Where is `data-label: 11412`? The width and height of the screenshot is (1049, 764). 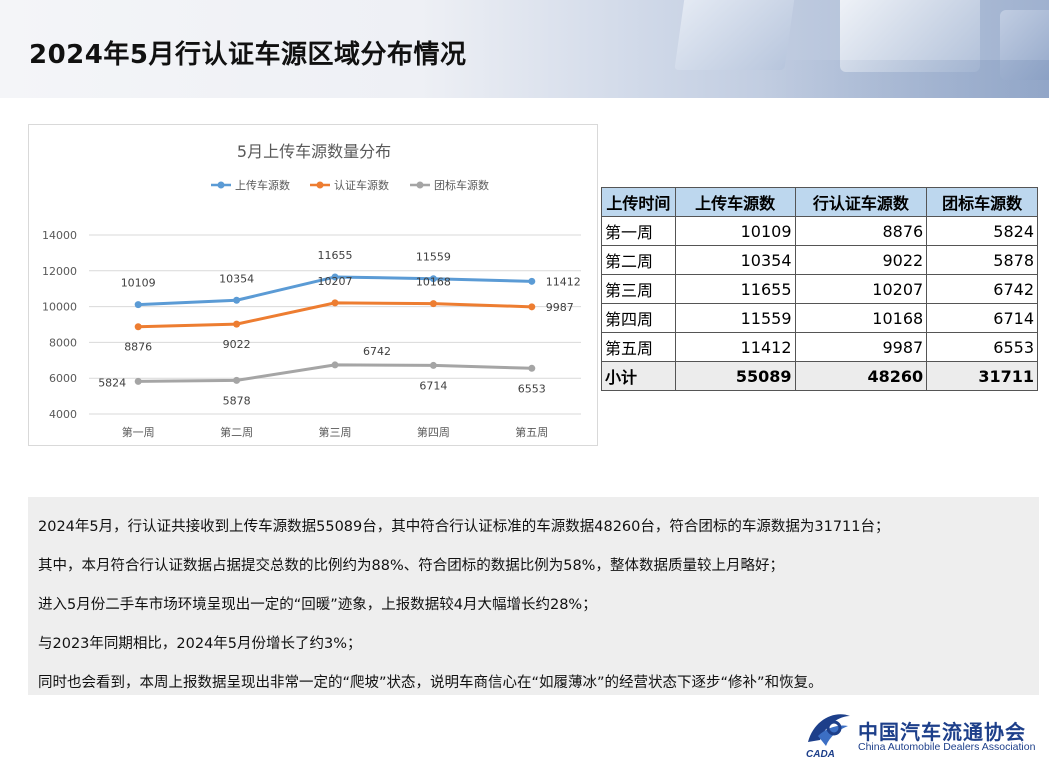 data-label: 11412 is located at coordinates (563, 281).